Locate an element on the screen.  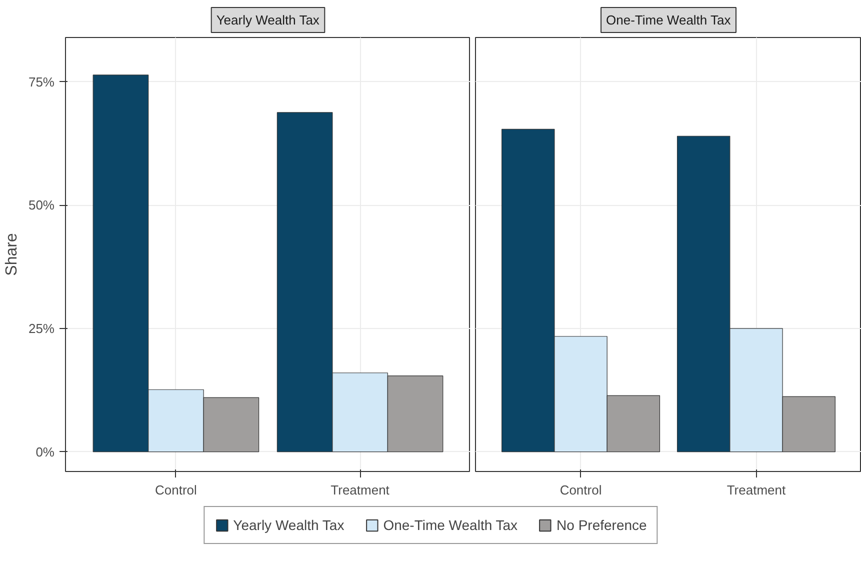
y-tick-label: 0% is located at coordinates (45, 452).